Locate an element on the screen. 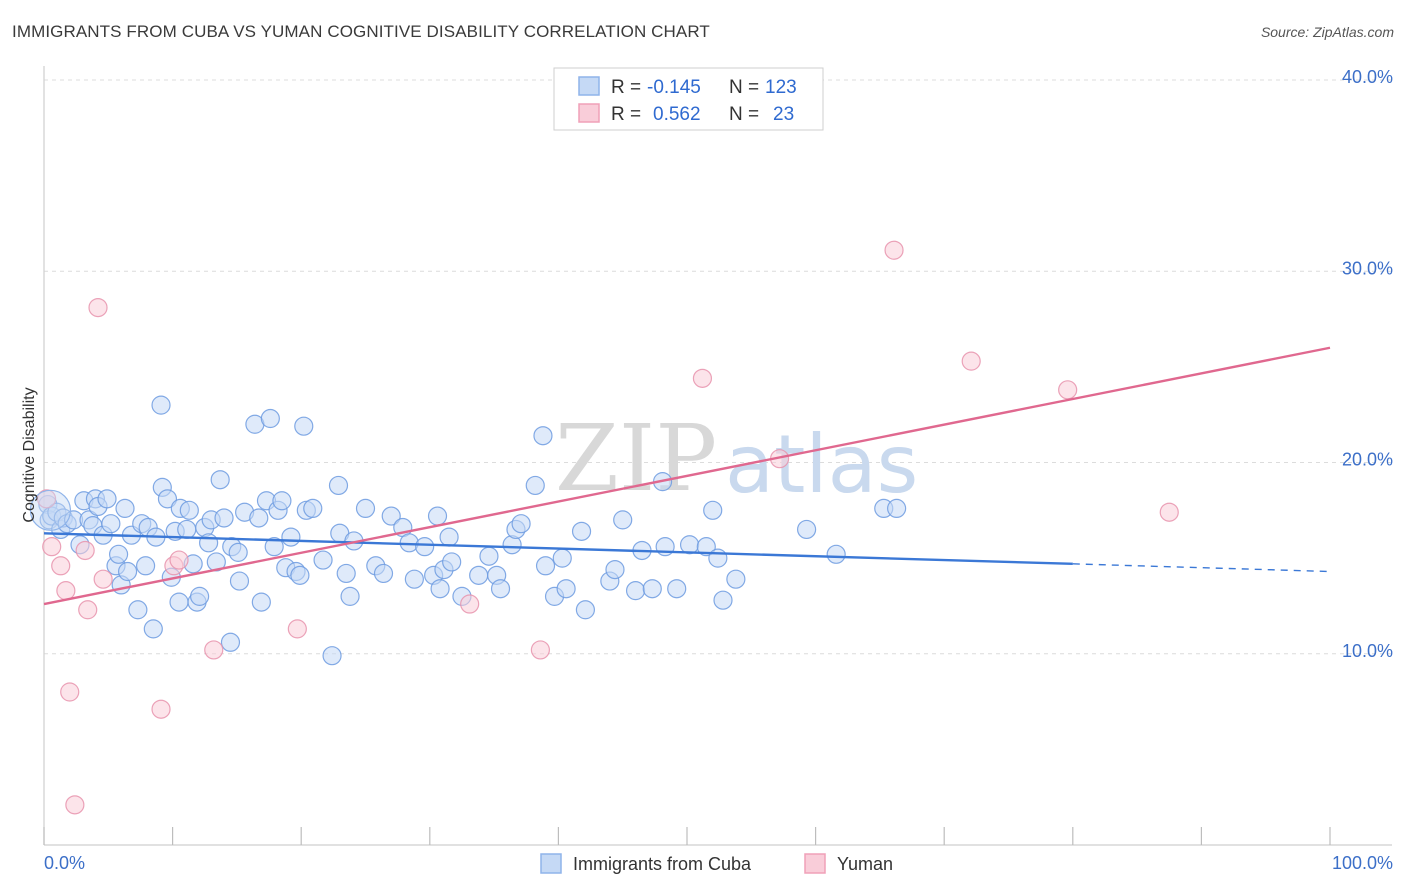 This screenshot has height=892, width=1406. bottom-legend-label-yuman: Yuman is located at coordinates (865, 864).